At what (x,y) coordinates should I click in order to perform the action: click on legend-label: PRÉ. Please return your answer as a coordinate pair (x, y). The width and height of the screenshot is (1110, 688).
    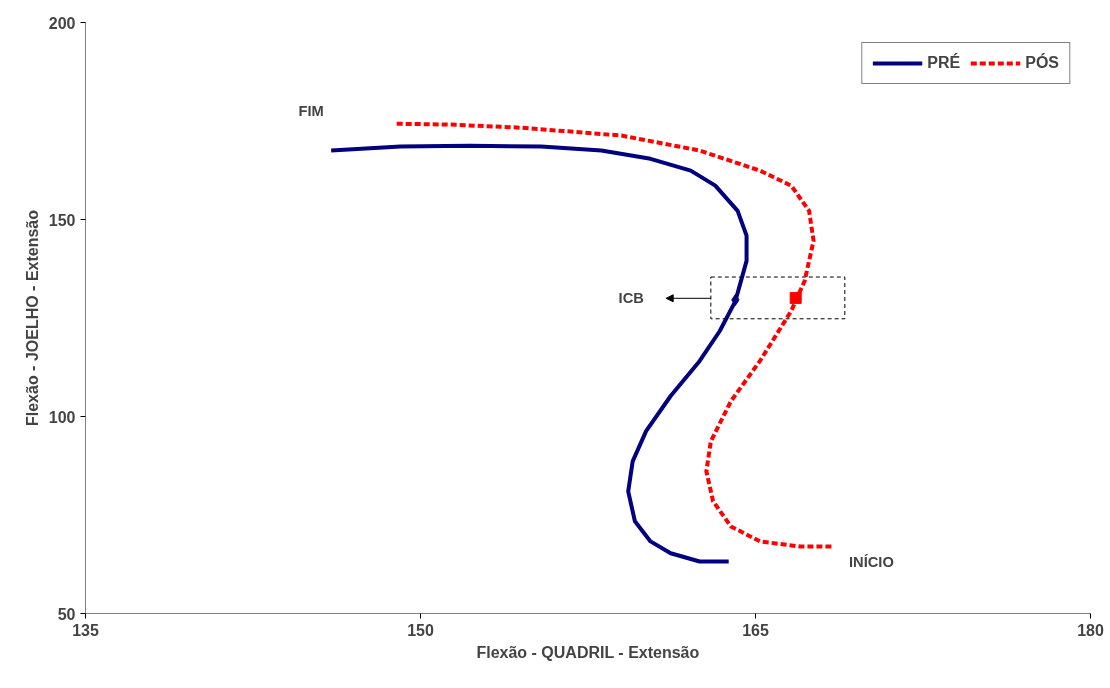
    Looking at the image, I should click on (944, 63).